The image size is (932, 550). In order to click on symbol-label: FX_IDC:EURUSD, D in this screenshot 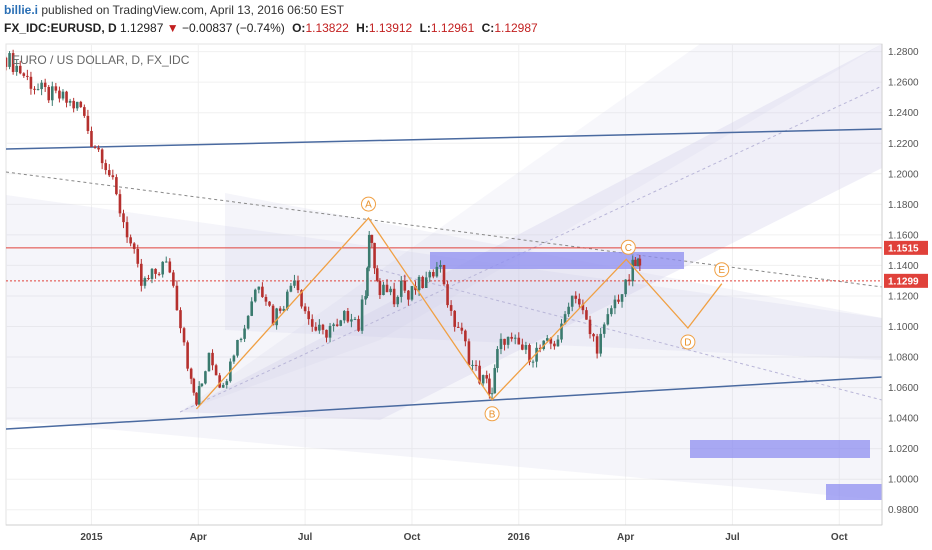, I will do `click(60, 28)`.